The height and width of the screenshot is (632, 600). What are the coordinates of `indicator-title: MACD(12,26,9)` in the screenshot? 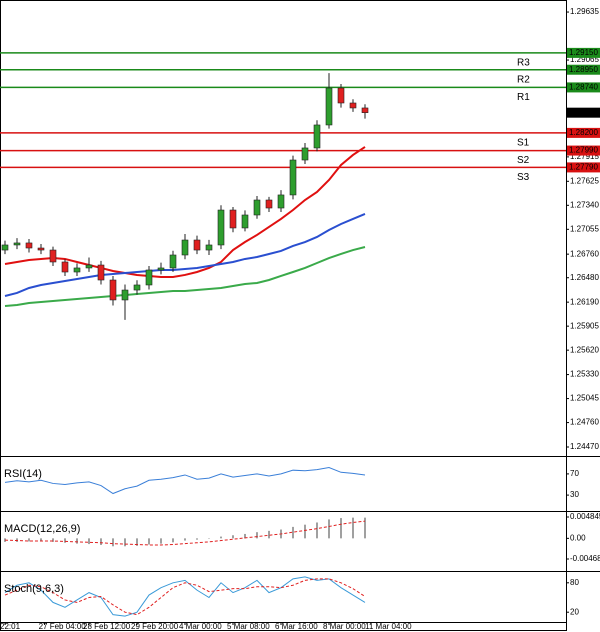 It's located at (42, 529).